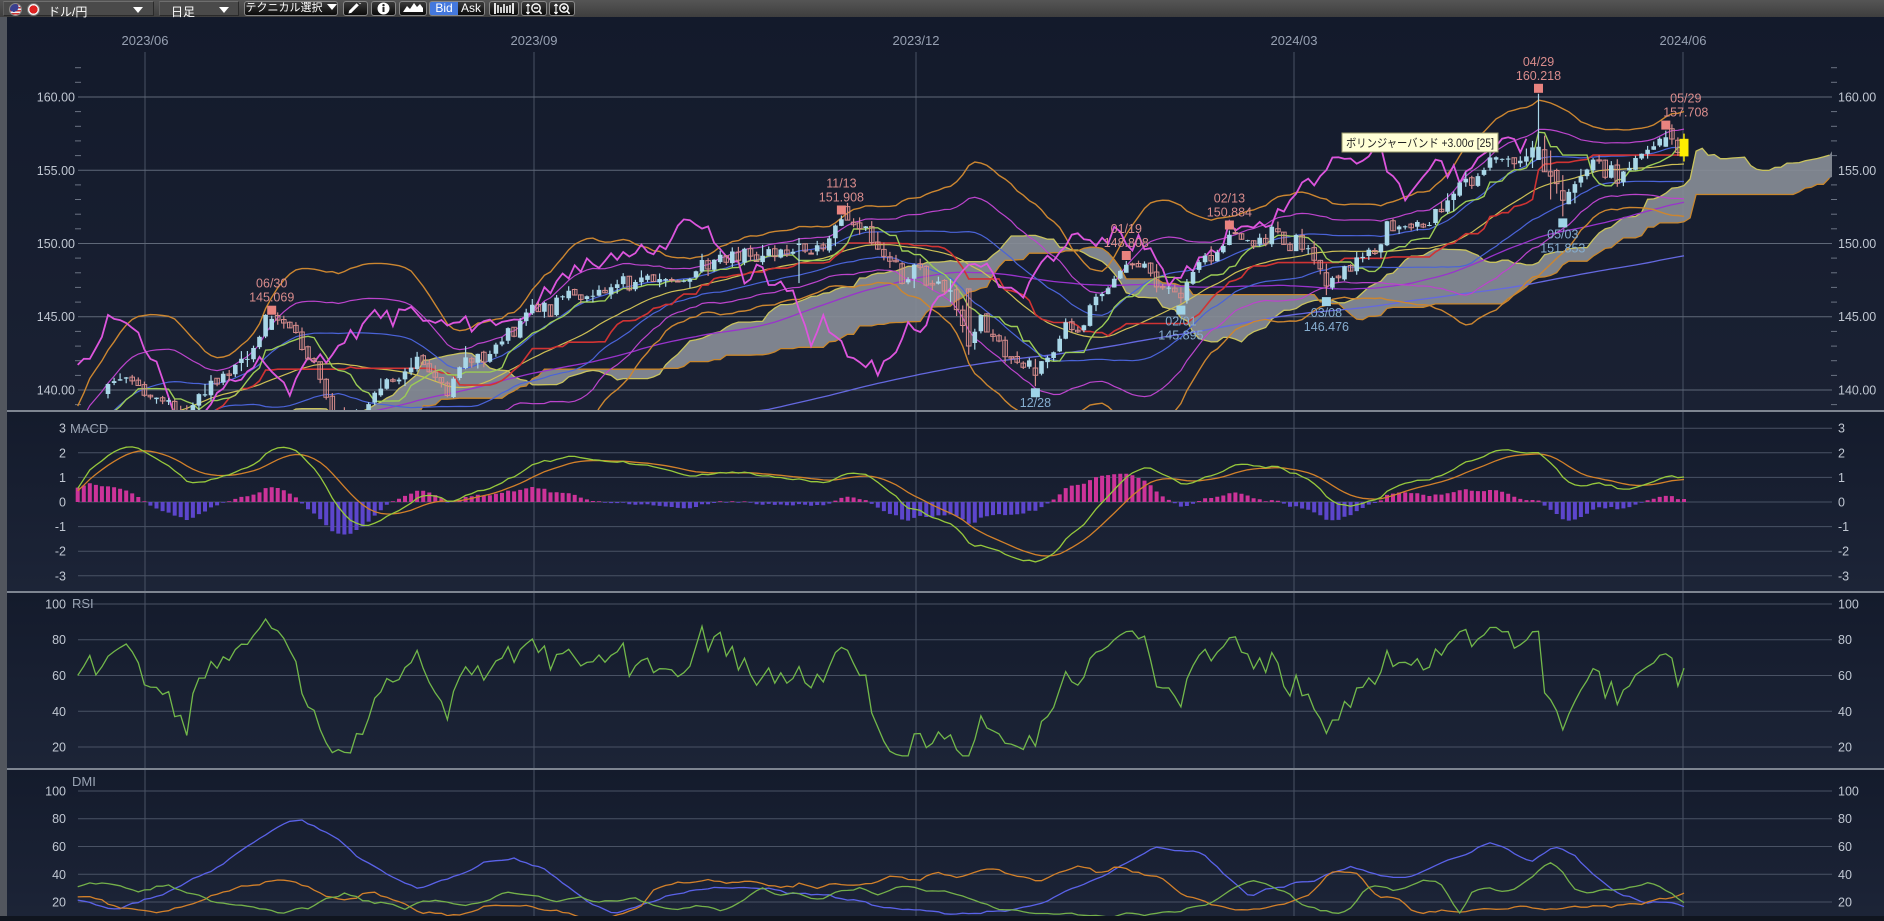 The height and width of the screenshot is (921, 1884). What do you see at coordinates (271, 298) in the screenshot?
I see `svg-text: 145.069` at bounding box center [271, 298].